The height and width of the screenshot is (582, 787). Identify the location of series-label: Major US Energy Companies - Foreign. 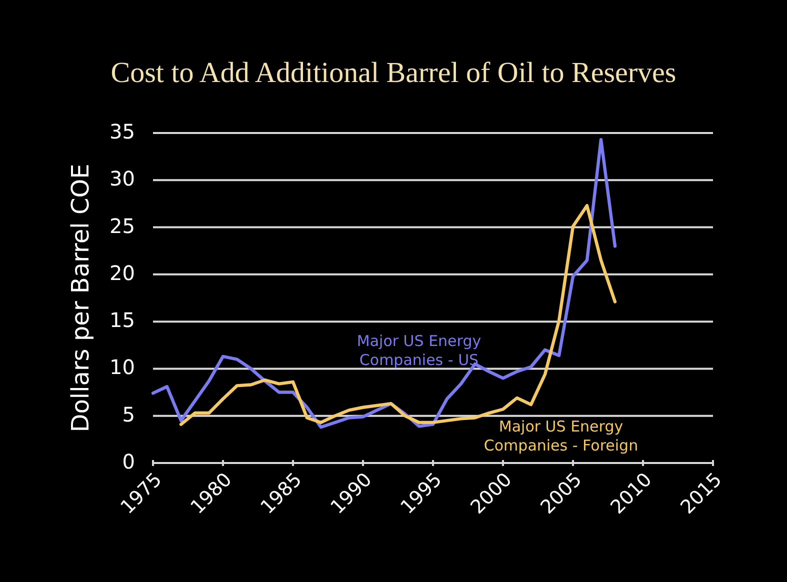
(561, 435).